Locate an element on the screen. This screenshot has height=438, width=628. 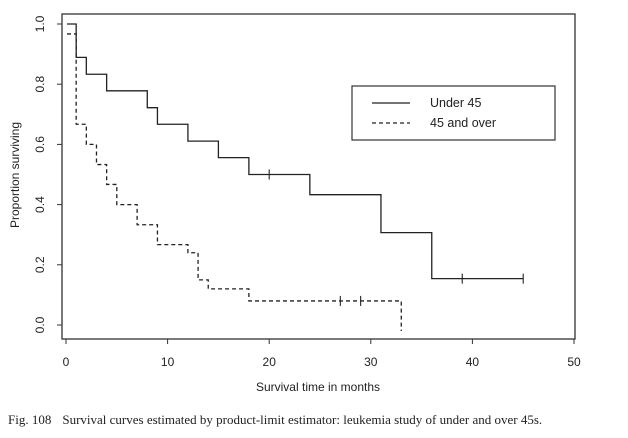
legend-label-under-45: Under 45 is located at coordinates (455, 103).